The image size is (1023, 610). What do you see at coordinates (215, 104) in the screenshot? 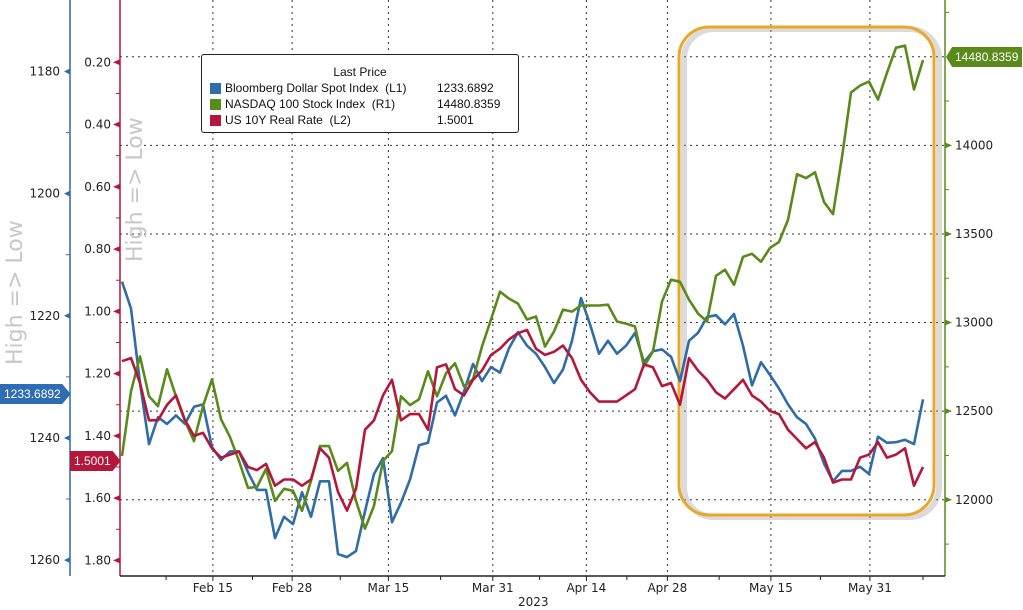
I see `legend-swatch-green` at bounding box center [215, 104].